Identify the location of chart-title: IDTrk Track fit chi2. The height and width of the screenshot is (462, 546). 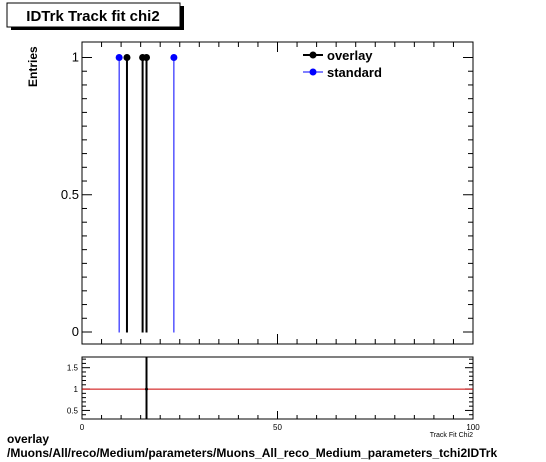
(92, 16).